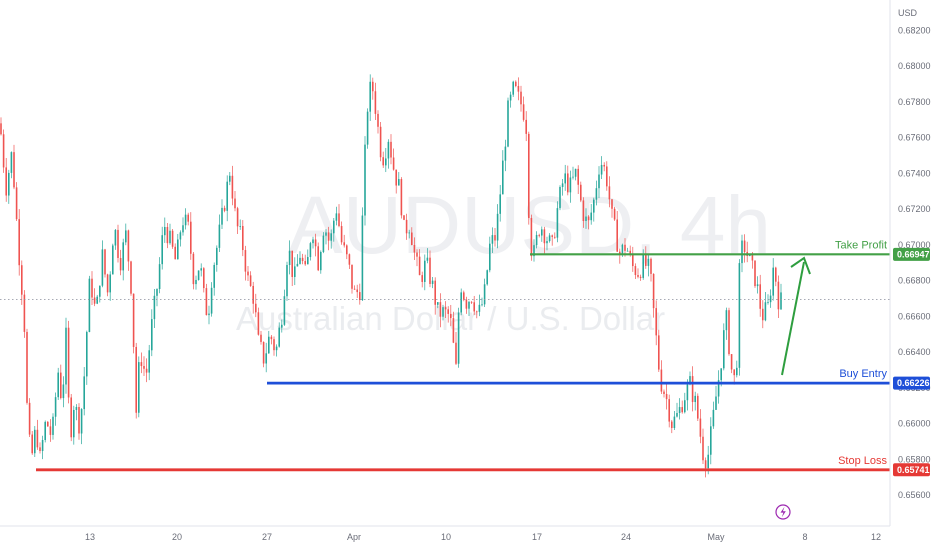 The width and height of the screenshot is (932, 550). What do you see at coordinates (626, 537) in the screenshot?
I see `time-tick-label: 24` at bounding box center [626, 537].